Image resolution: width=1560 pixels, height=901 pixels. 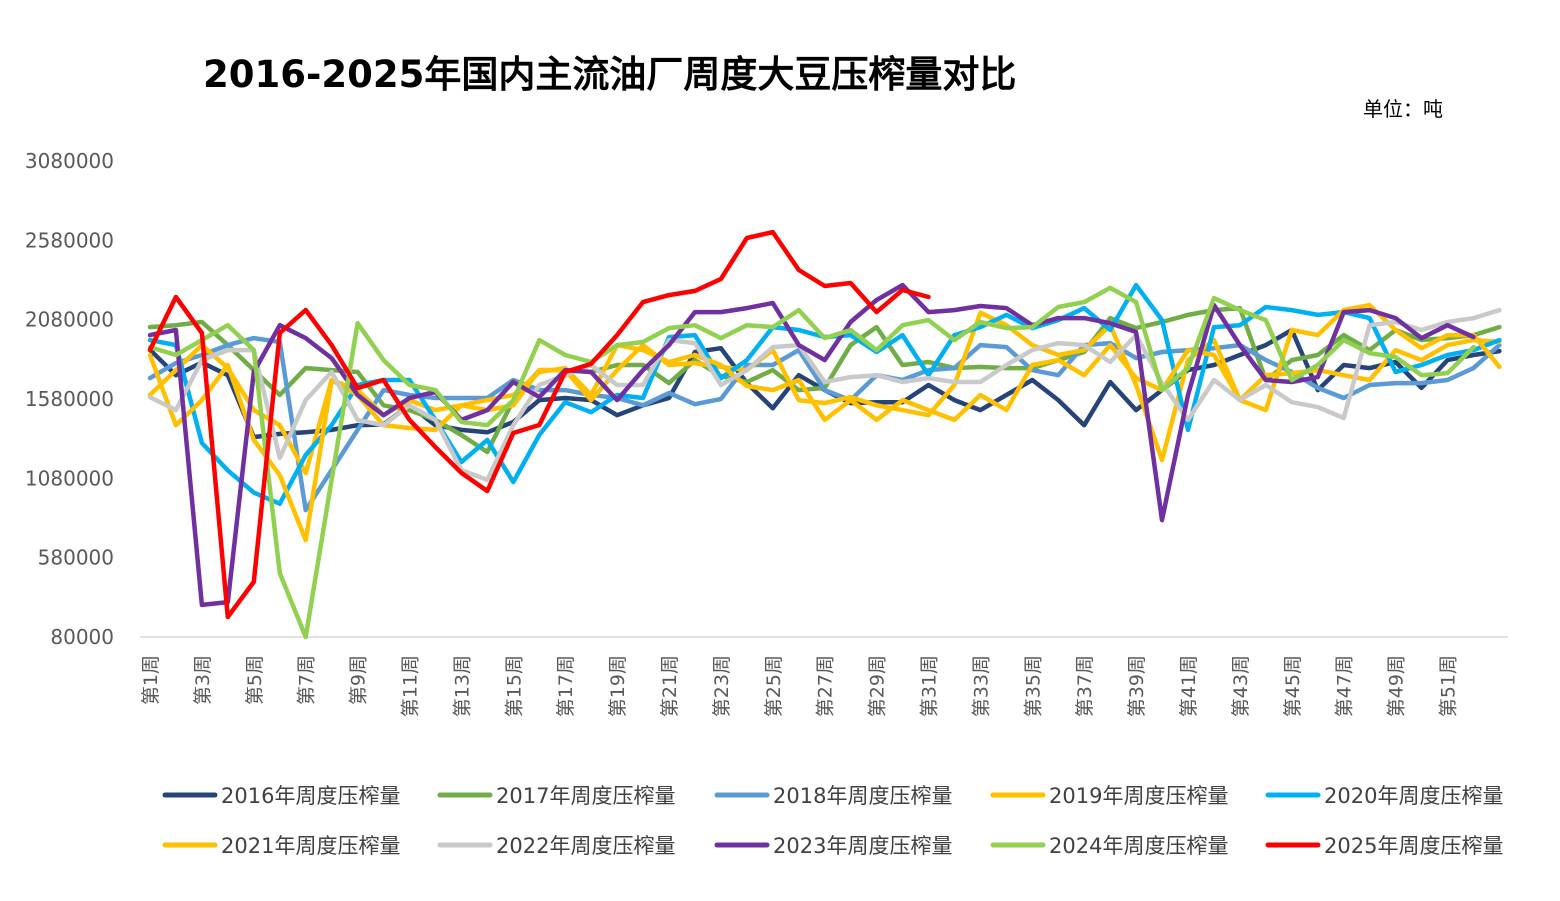 I want to click on x-tick-label: 第23周, so click(x=722, y=686).